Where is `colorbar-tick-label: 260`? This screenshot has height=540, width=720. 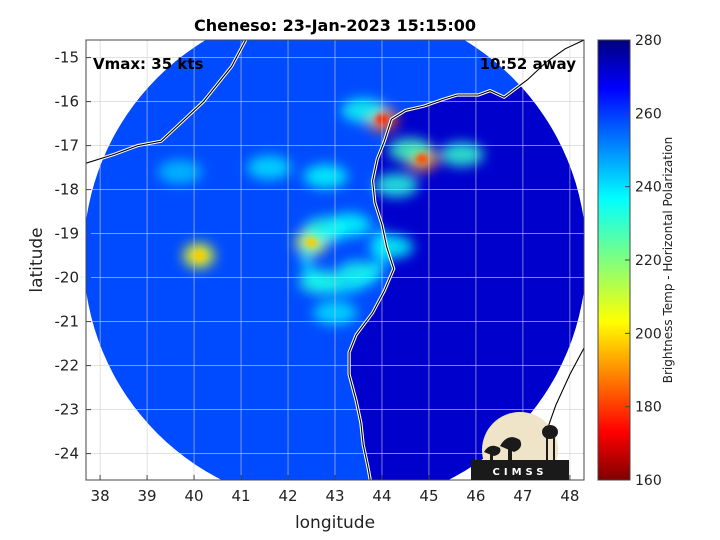
colorbar-tick-label: 260 is located at coordinates (648, 114).